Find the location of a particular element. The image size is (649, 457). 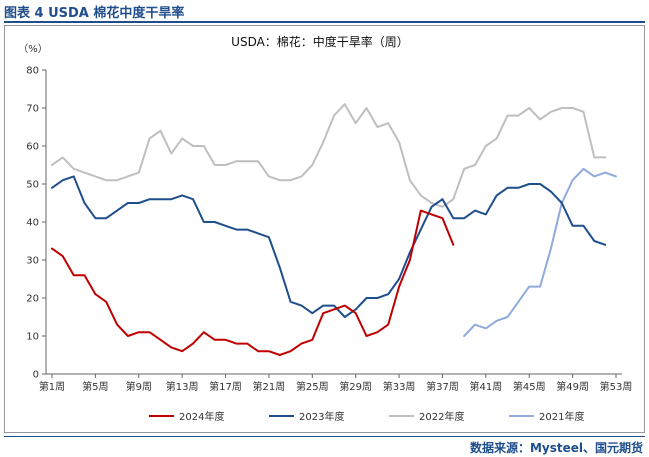

legend-label: 2022年度 is located at coordinates (441, 416).